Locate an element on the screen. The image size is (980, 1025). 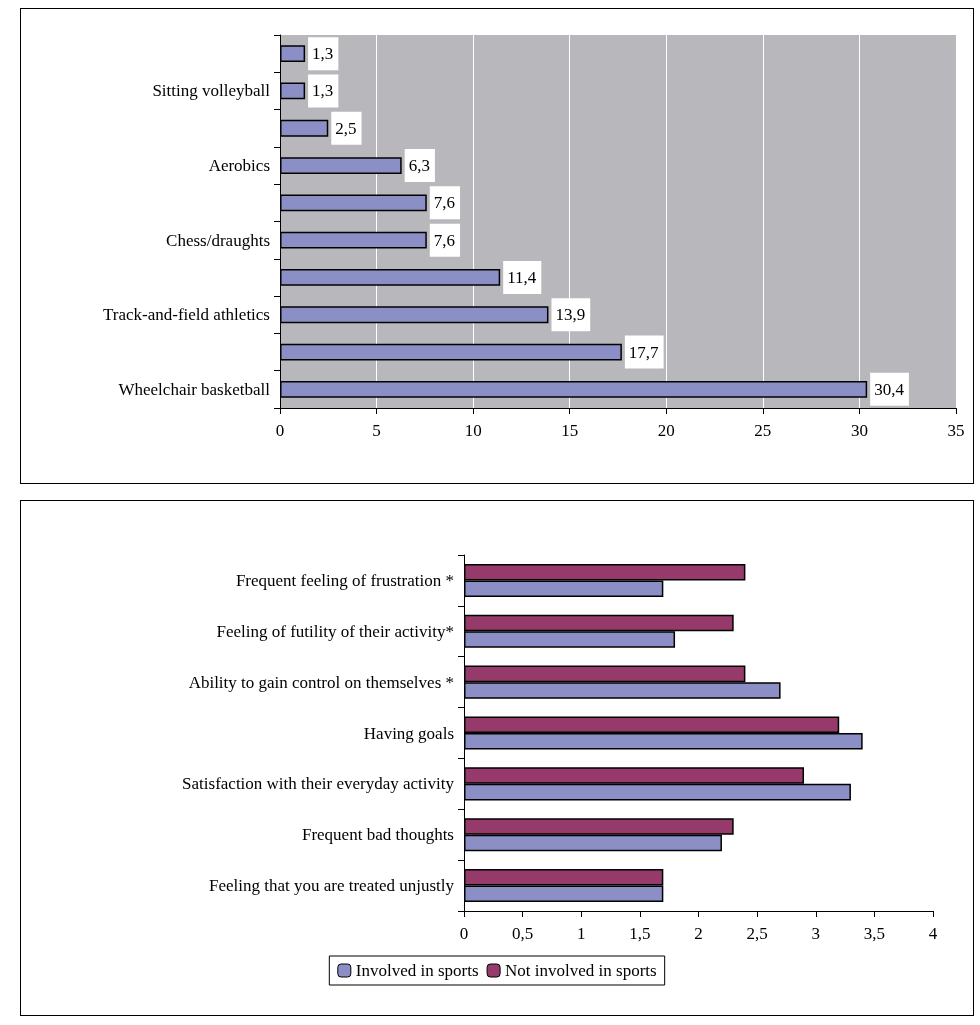
y-tick-label: Frequent bad thoughts is located at coordinates (377, 835).